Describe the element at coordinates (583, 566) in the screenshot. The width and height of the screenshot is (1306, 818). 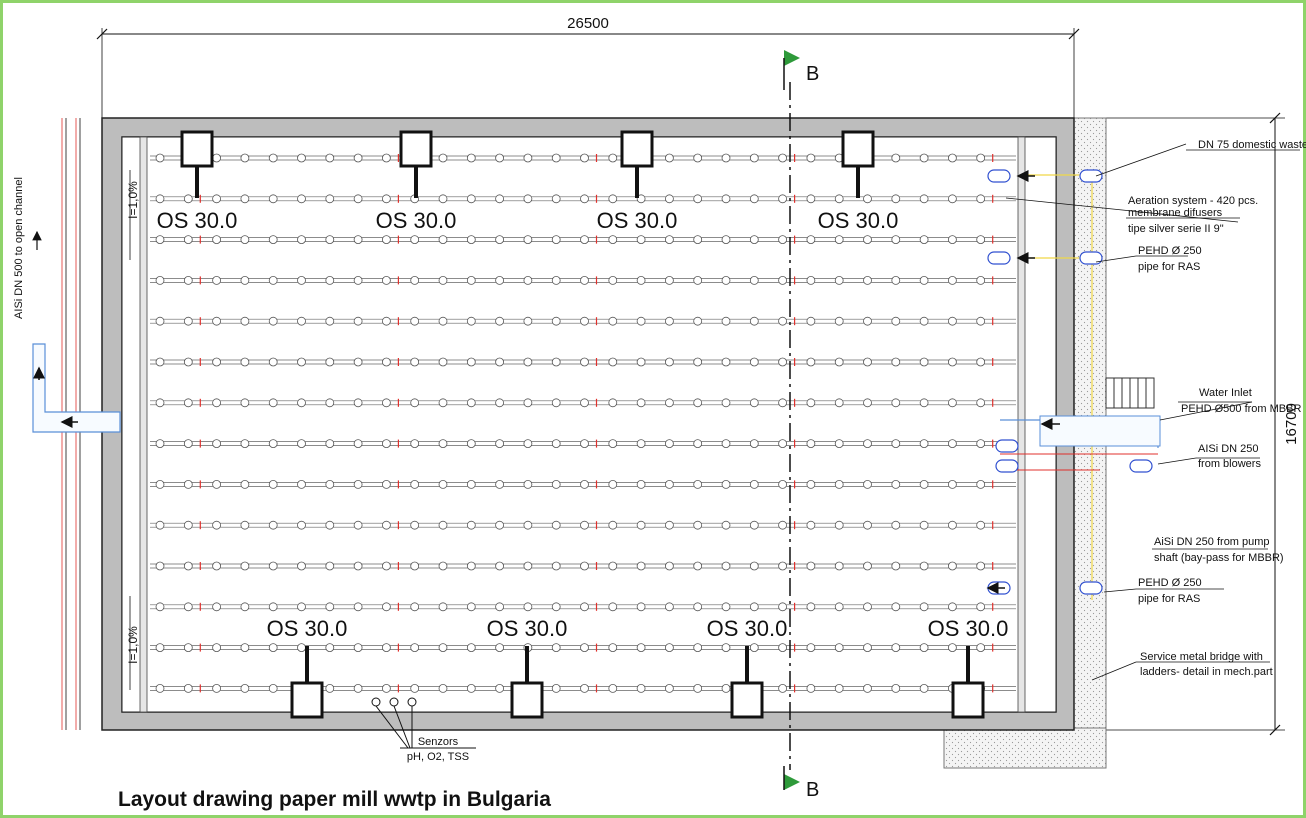
I see `aeration-row` at that location.